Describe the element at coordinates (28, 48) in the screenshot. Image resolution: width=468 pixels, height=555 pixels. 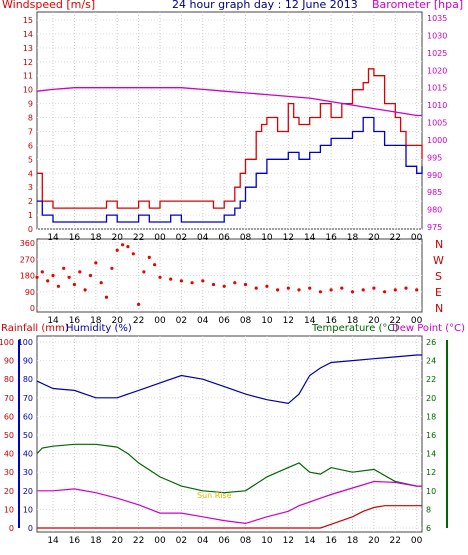
I see `y-tick-label-wind: 13` at that location.